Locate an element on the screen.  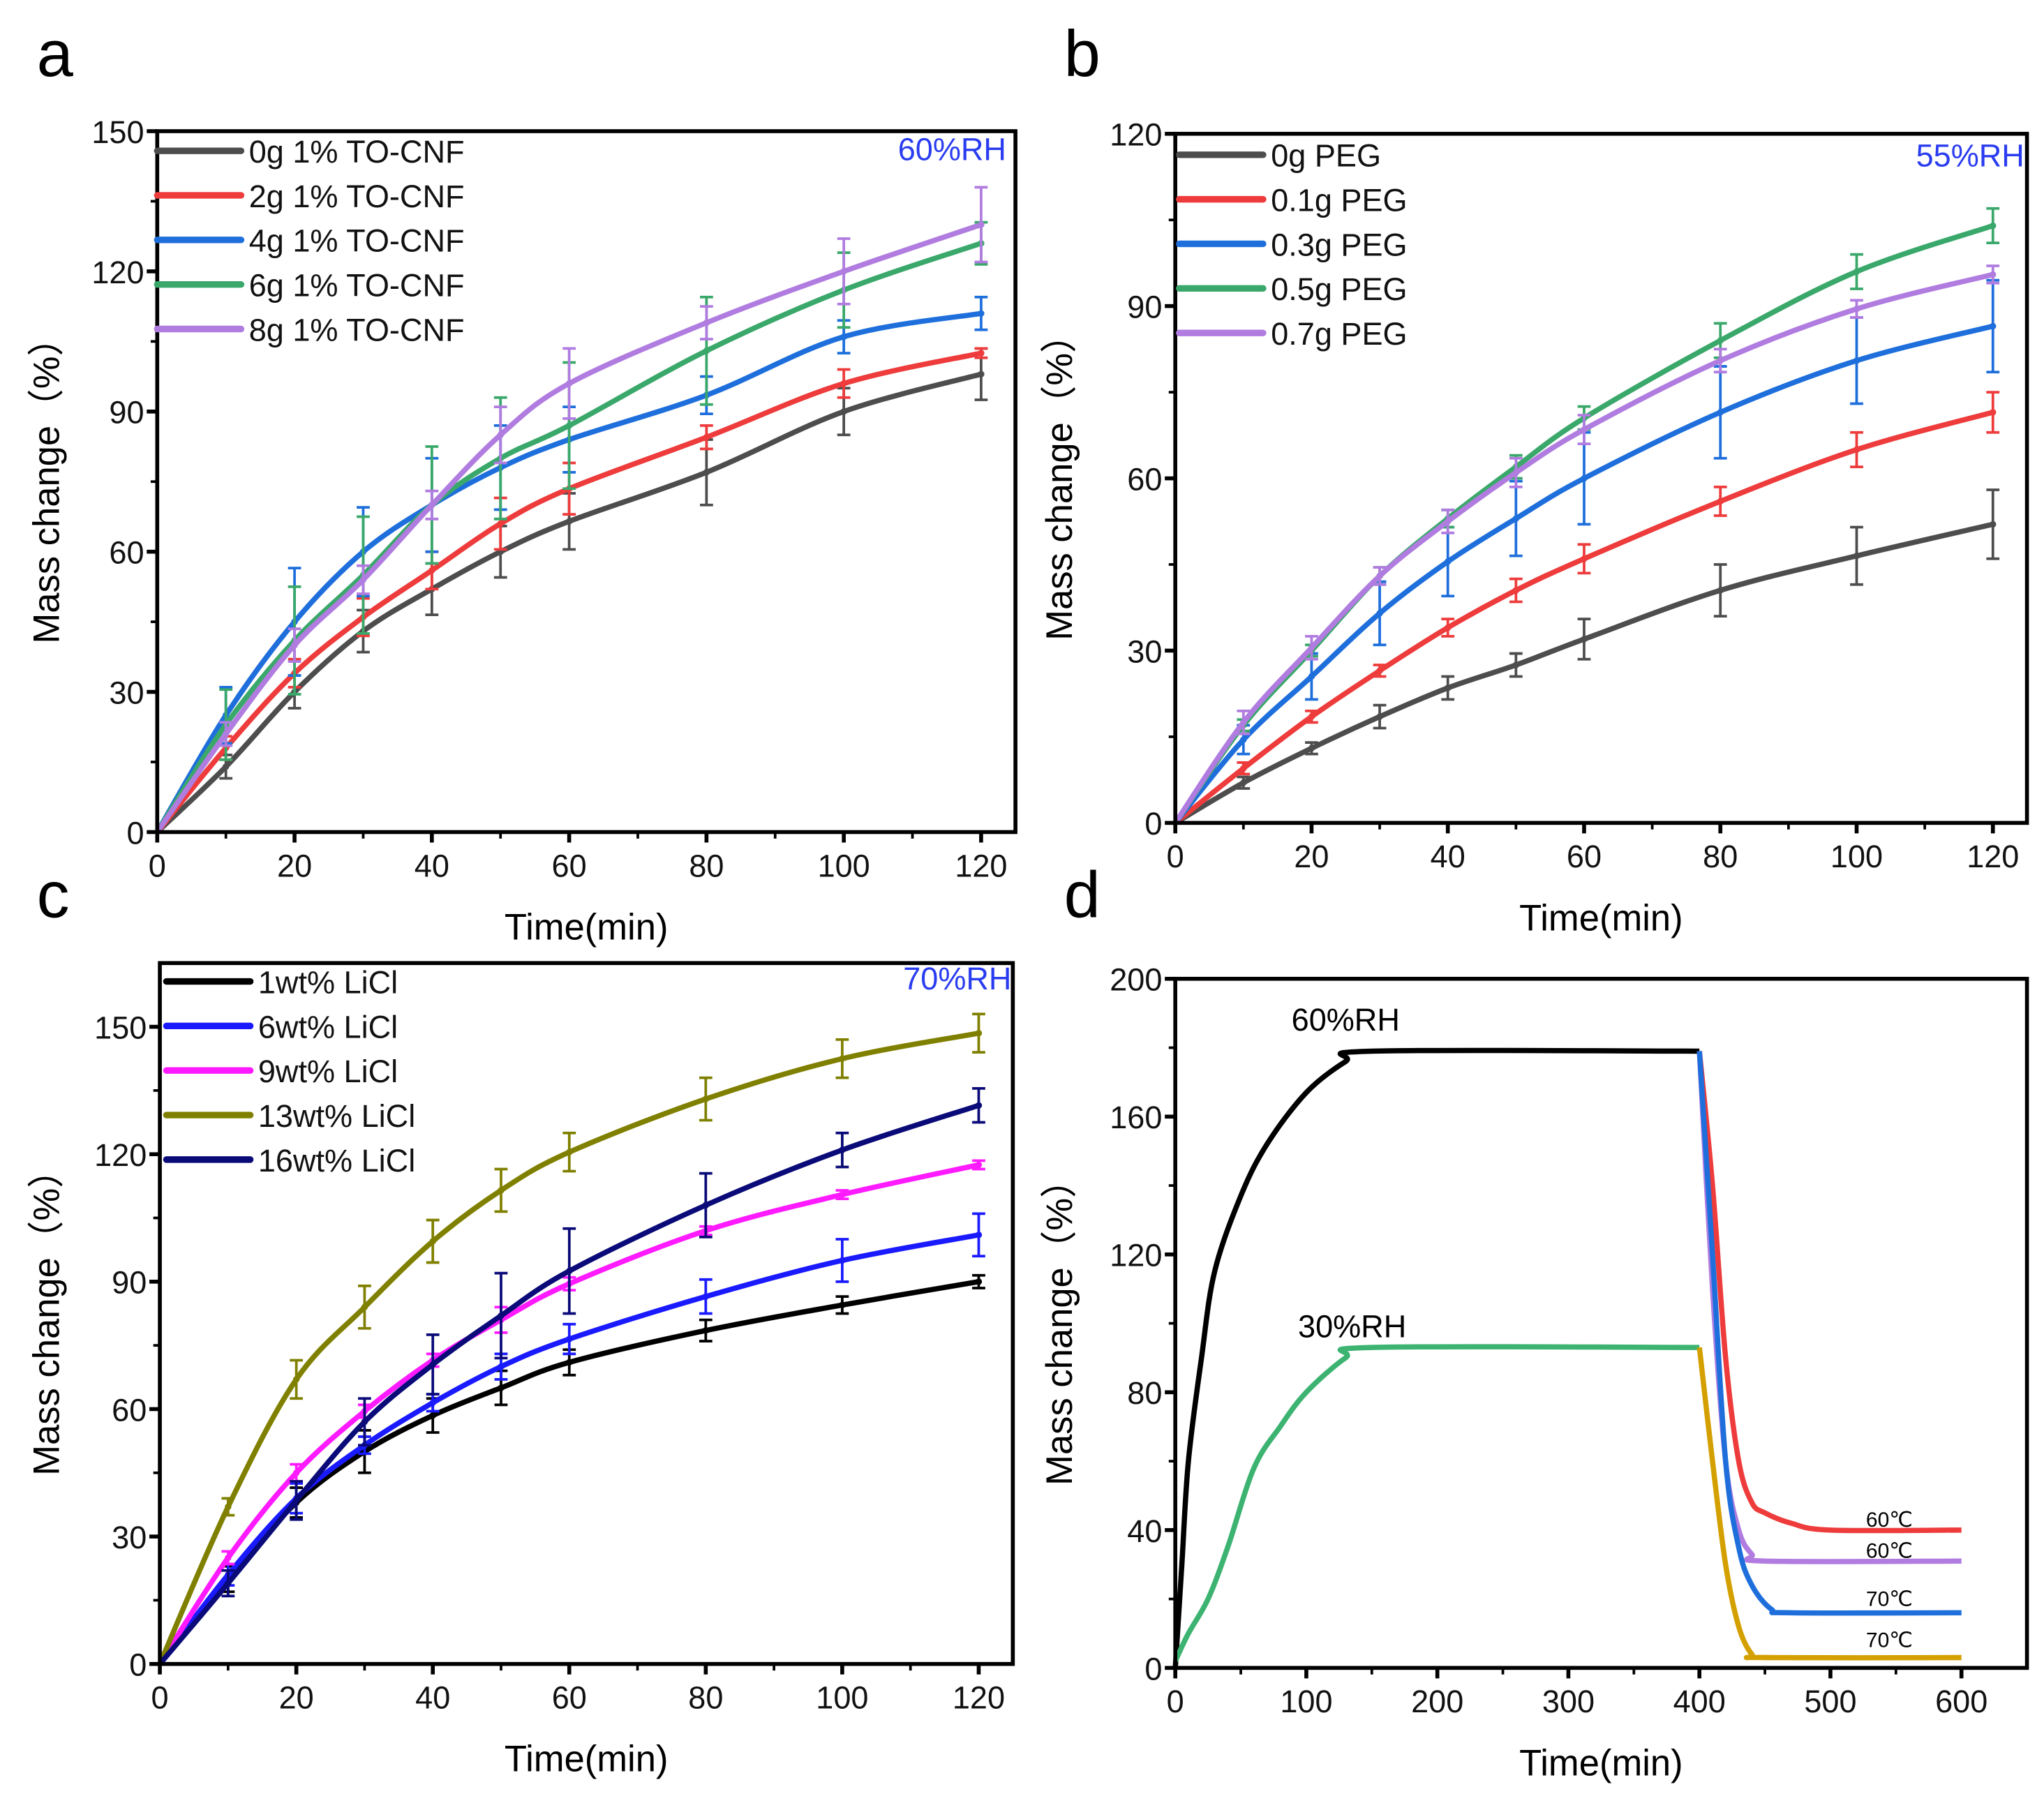
panel-letter-a: a is located at coordinates (55, 53).